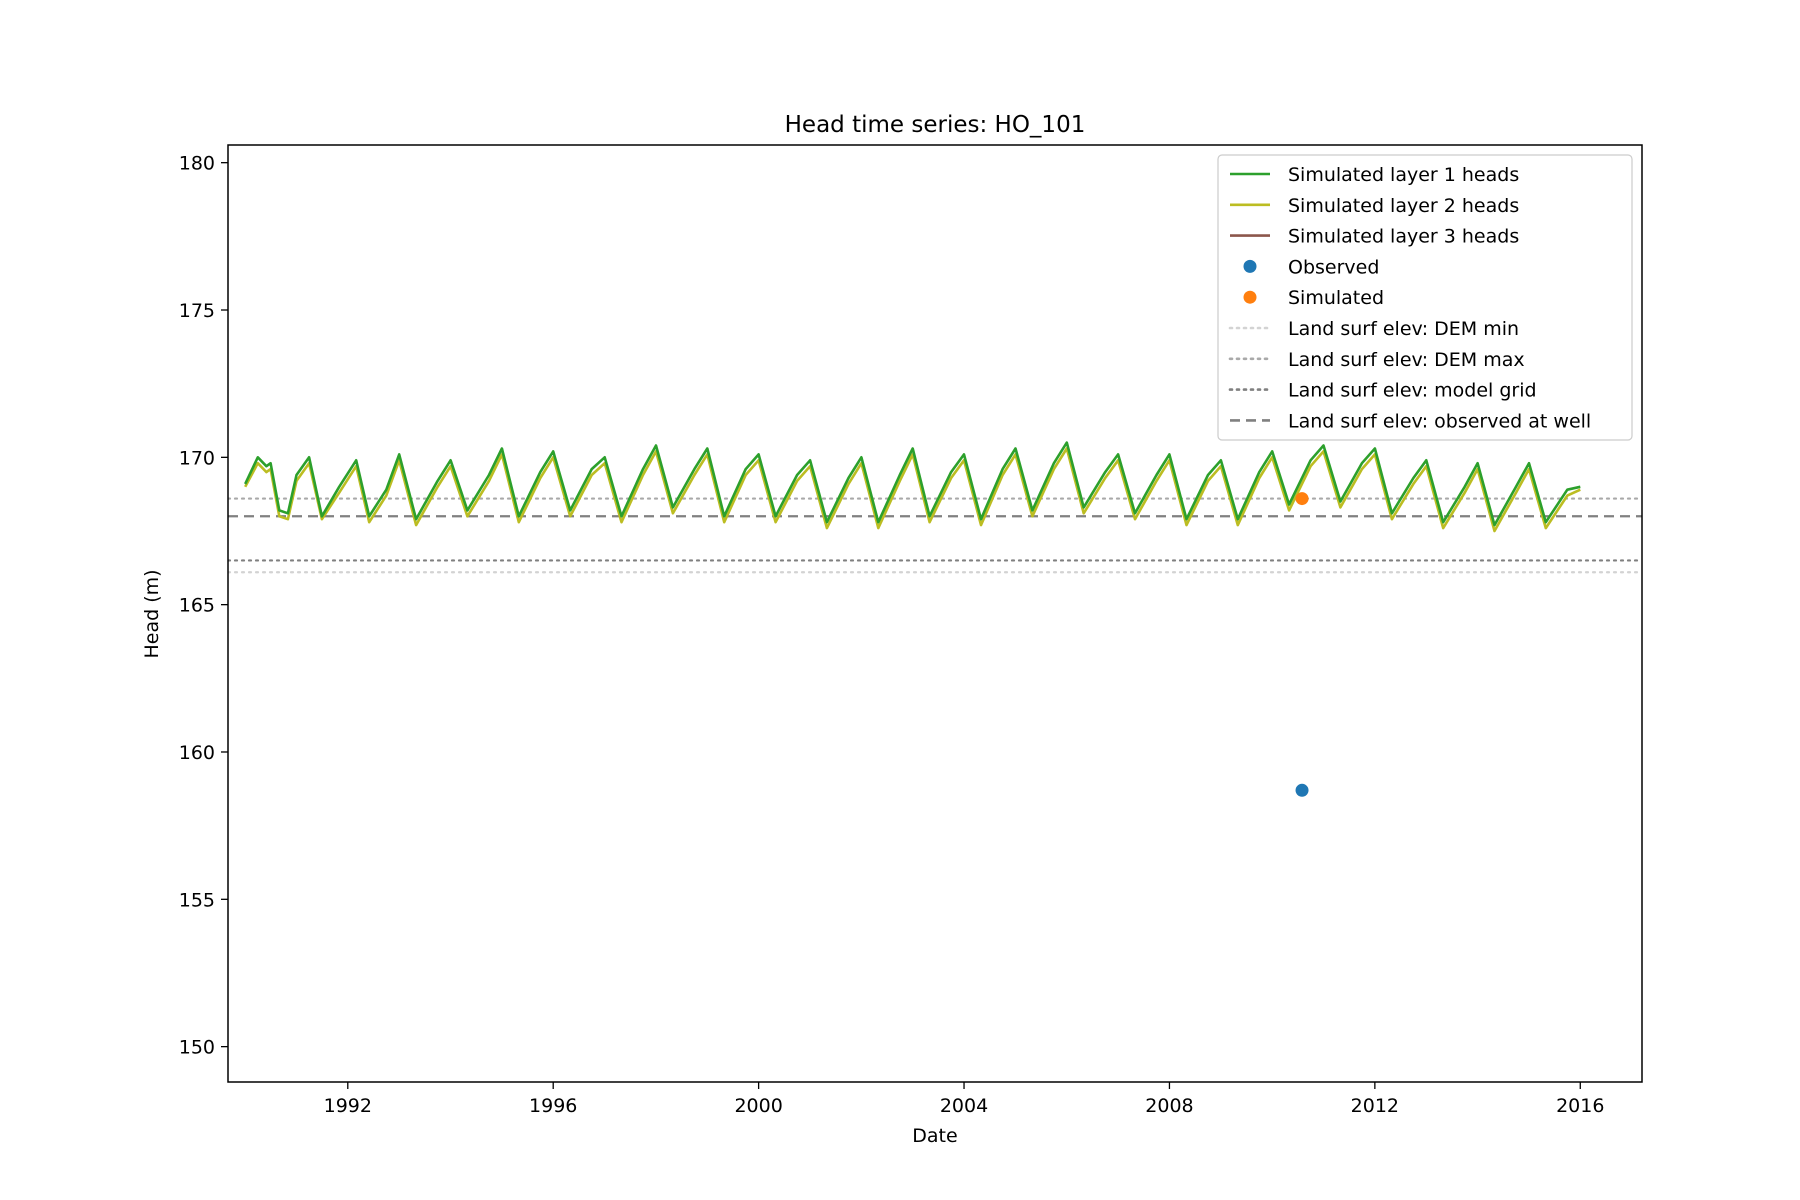  Describe the element at coordinates (934, 1136) in the screenshot. I see `x-axis-label: Date` at that location.